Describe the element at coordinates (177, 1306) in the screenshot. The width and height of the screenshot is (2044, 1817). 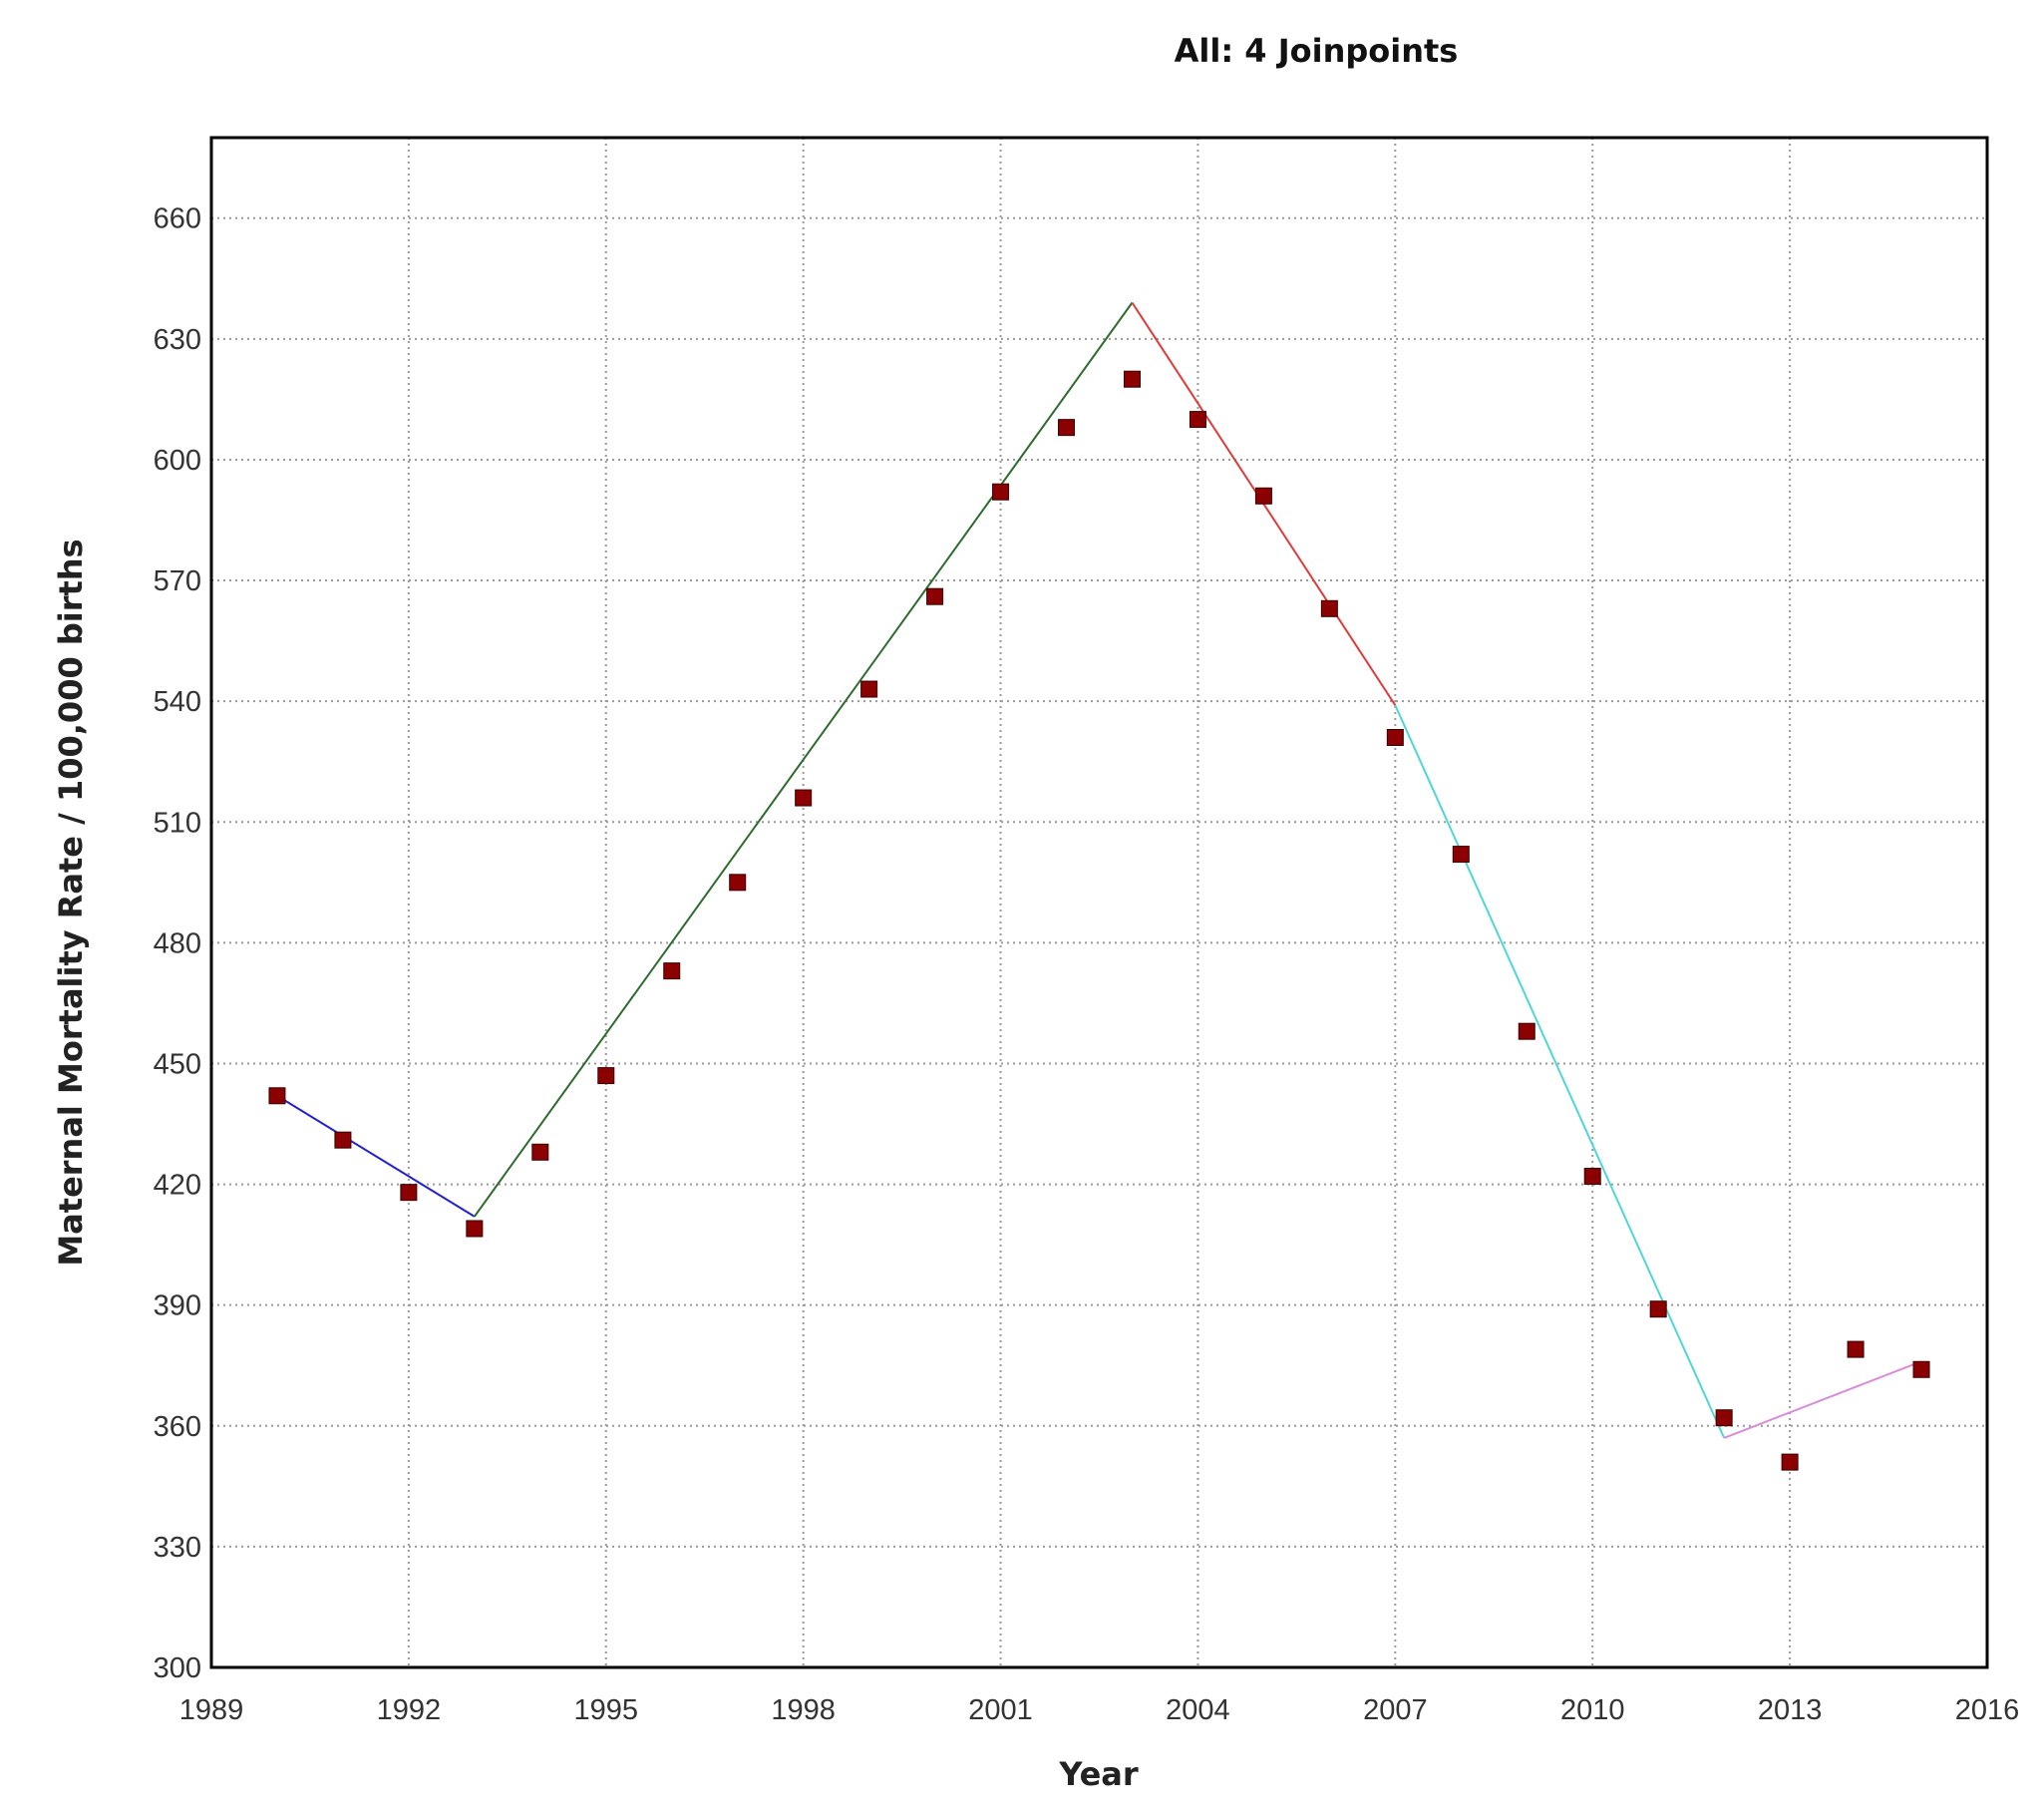
I see `y-tick-label: 390` at that location.